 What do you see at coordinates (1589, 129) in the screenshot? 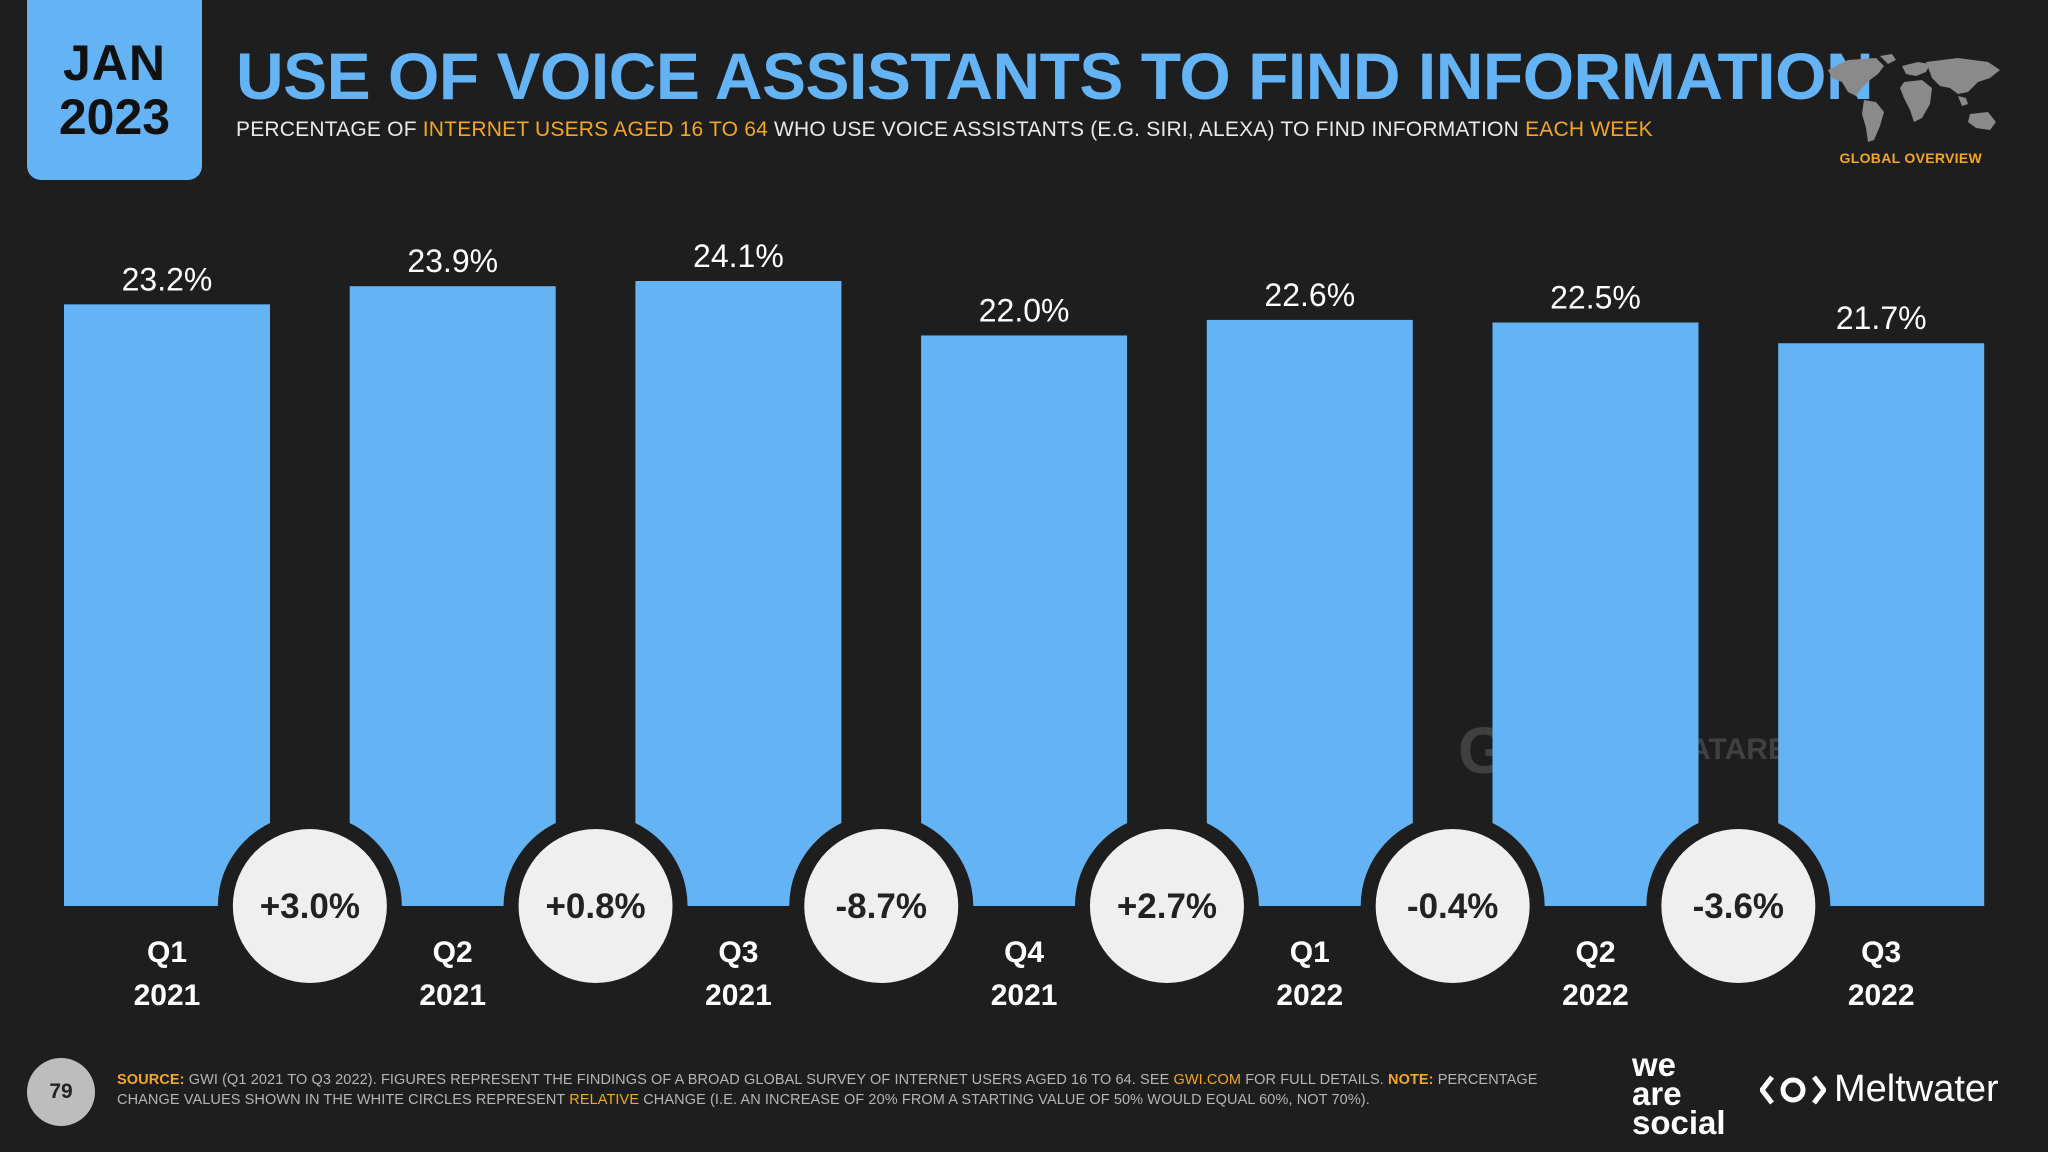
I see `subtitle-highlight: EACH WEEK` at bounding box center [1589, 129].